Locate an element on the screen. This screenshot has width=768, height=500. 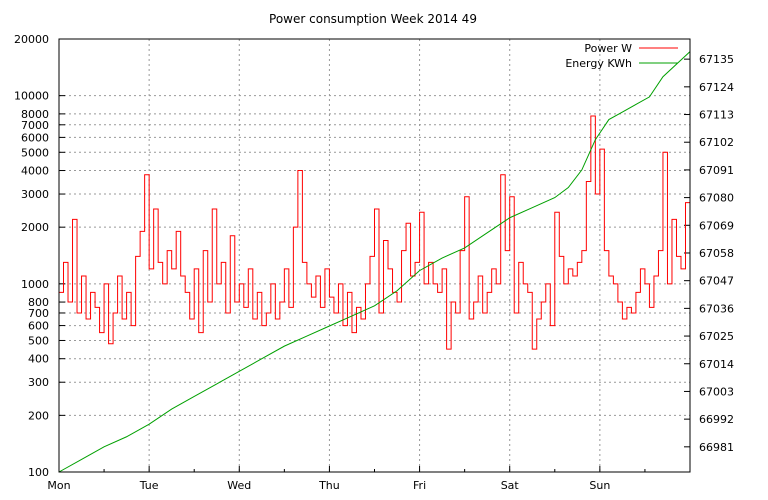
y-right-tick-label: 67080 is located at coordinates (716, 198).